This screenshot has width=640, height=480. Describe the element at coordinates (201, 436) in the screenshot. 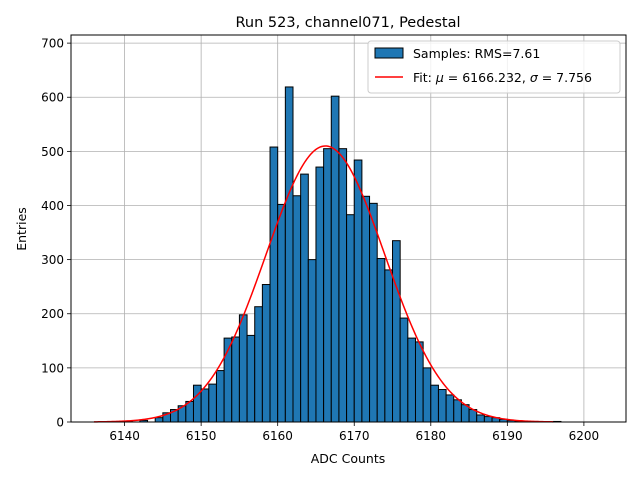

I see `x-tick-label: 6150` at that location.